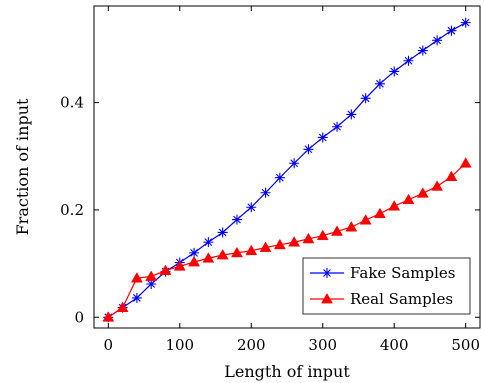 This screenshot has width=484, height=383. Describe the element at coordinates (22, 166) in the screenshot. I see `y-axis-label: Fraction of input` at that location.